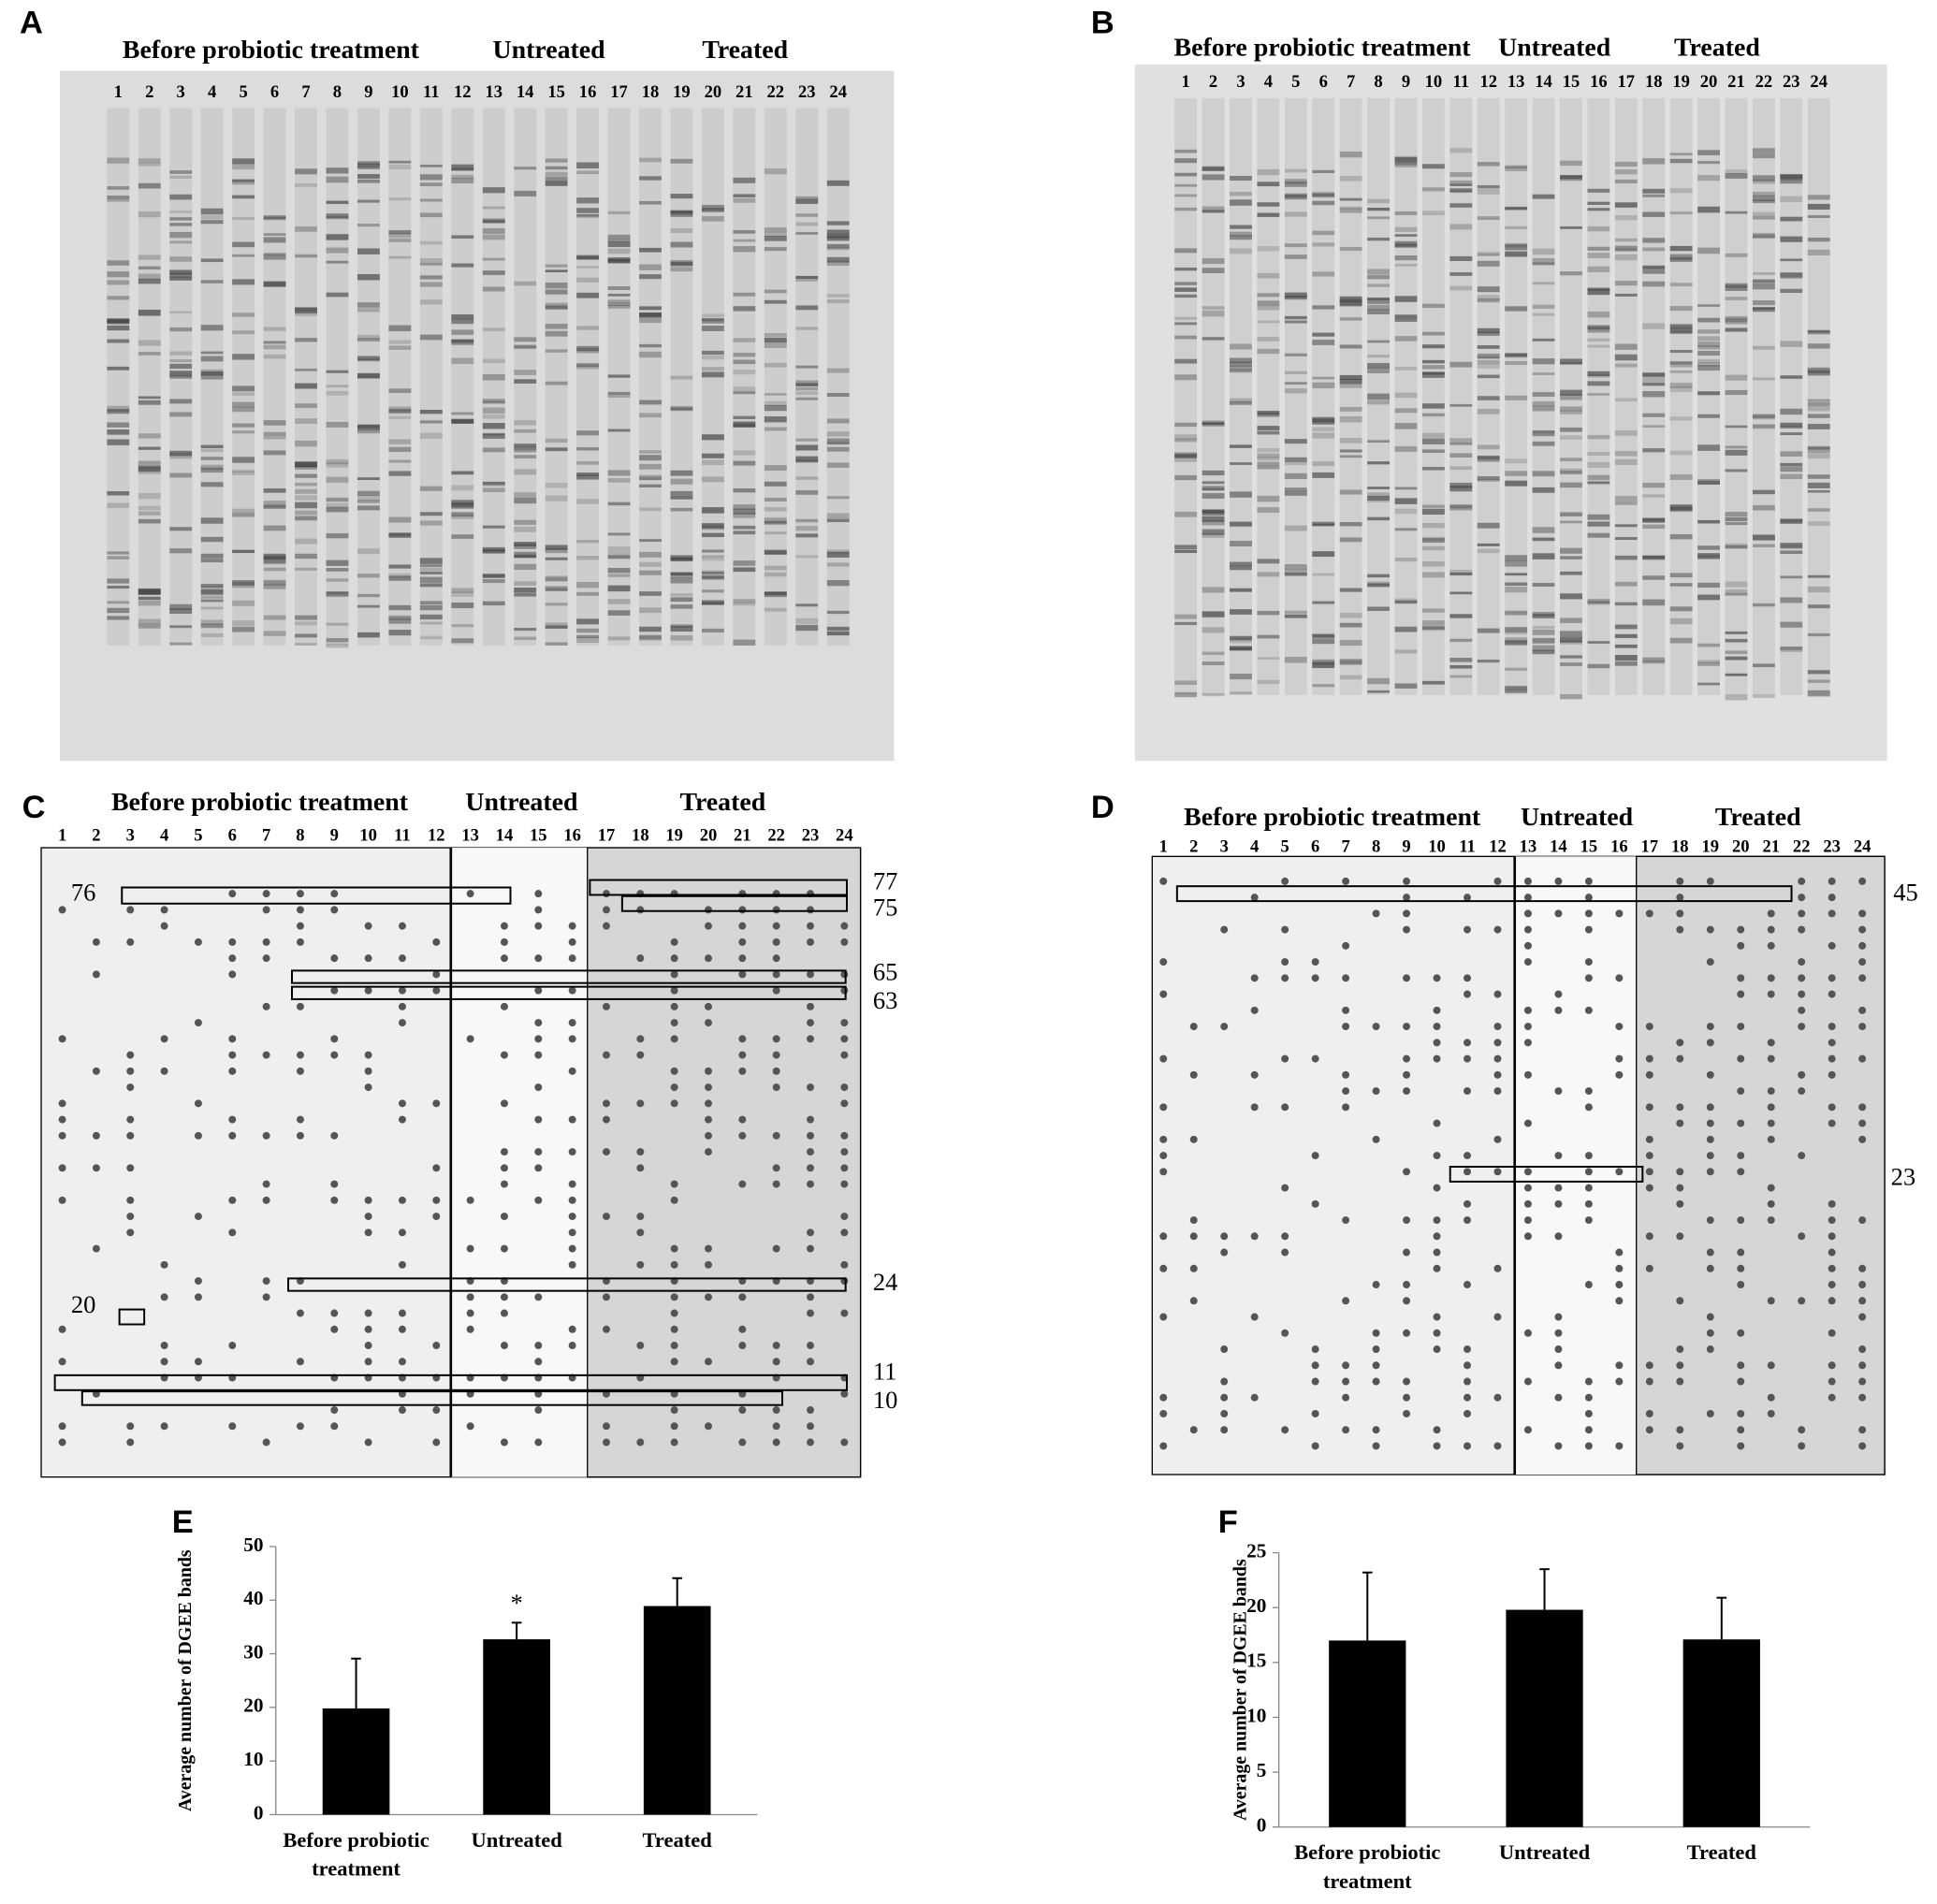 This screenshot has height=1904, width=1937. I want to click on lane-number: 21, so click(1736, 82).